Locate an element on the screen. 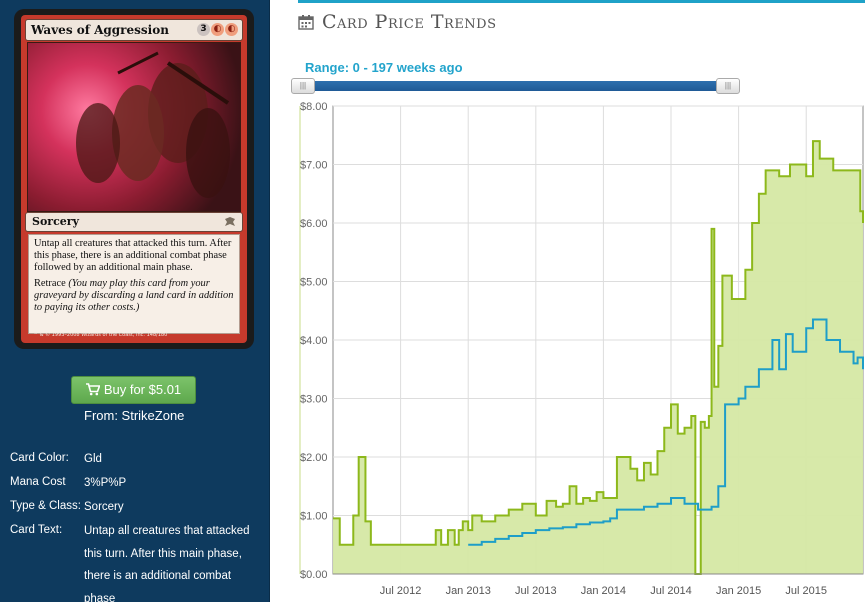 This screenshot has height=602, width=865. x-tick-label: Jan 2014 is located at coordinates (603, 591).